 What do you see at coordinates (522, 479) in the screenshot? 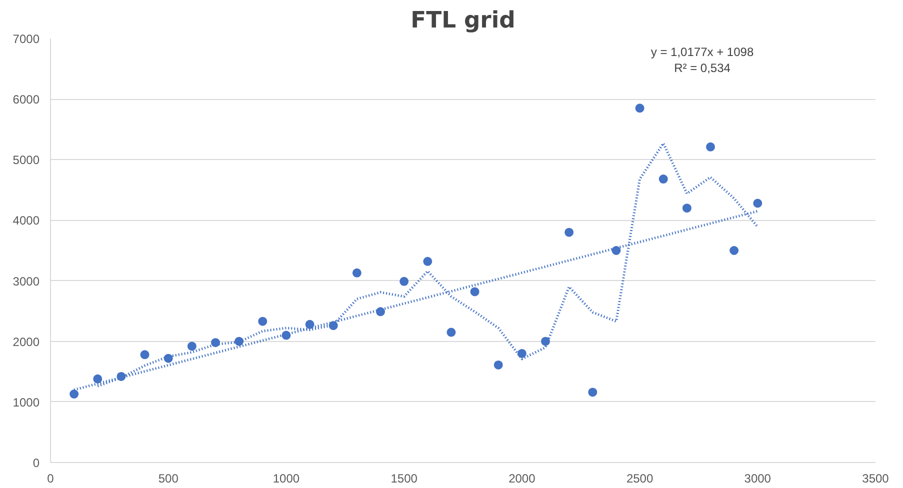
I see `x-tick-label: 2000` at bounding box center [522, 479].